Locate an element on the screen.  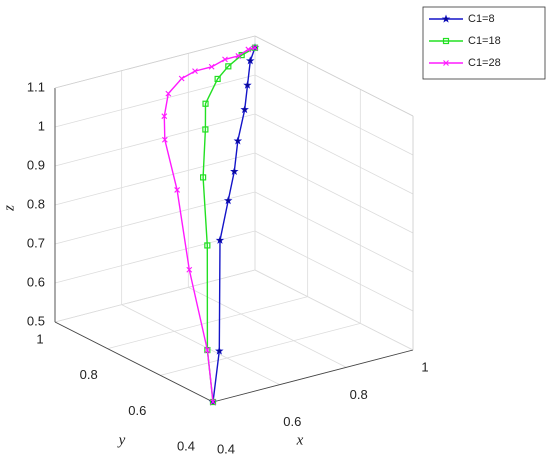
z-tick-label: 1 is located at coordinates (41, 125).